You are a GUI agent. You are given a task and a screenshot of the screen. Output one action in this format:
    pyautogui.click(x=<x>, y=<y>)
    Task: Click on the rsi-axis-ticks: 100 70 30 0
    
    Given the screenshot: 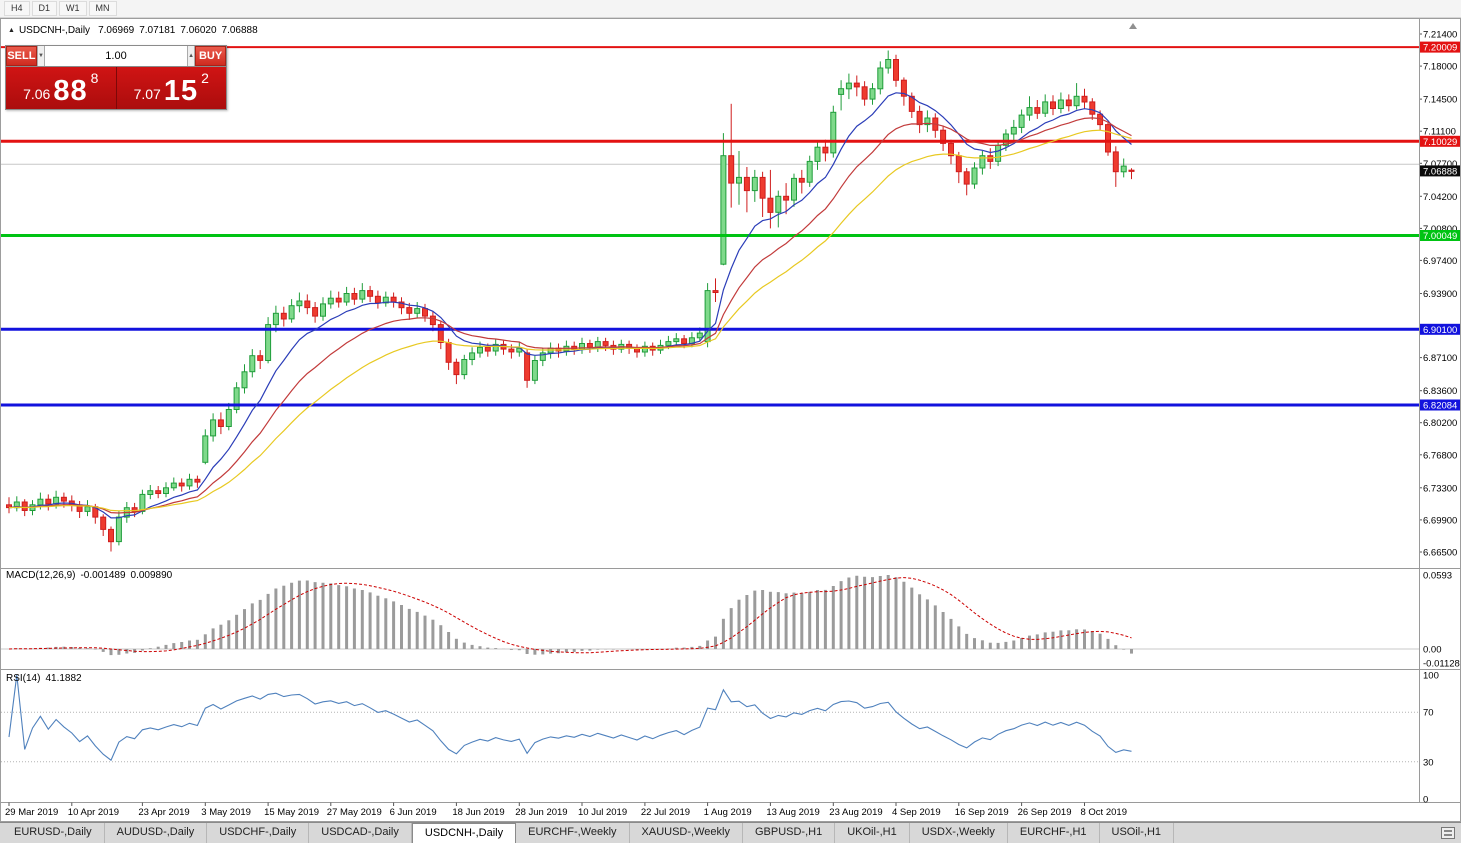 What is the action you would take?
    pyautogui.click(x=1431, y=738)
    